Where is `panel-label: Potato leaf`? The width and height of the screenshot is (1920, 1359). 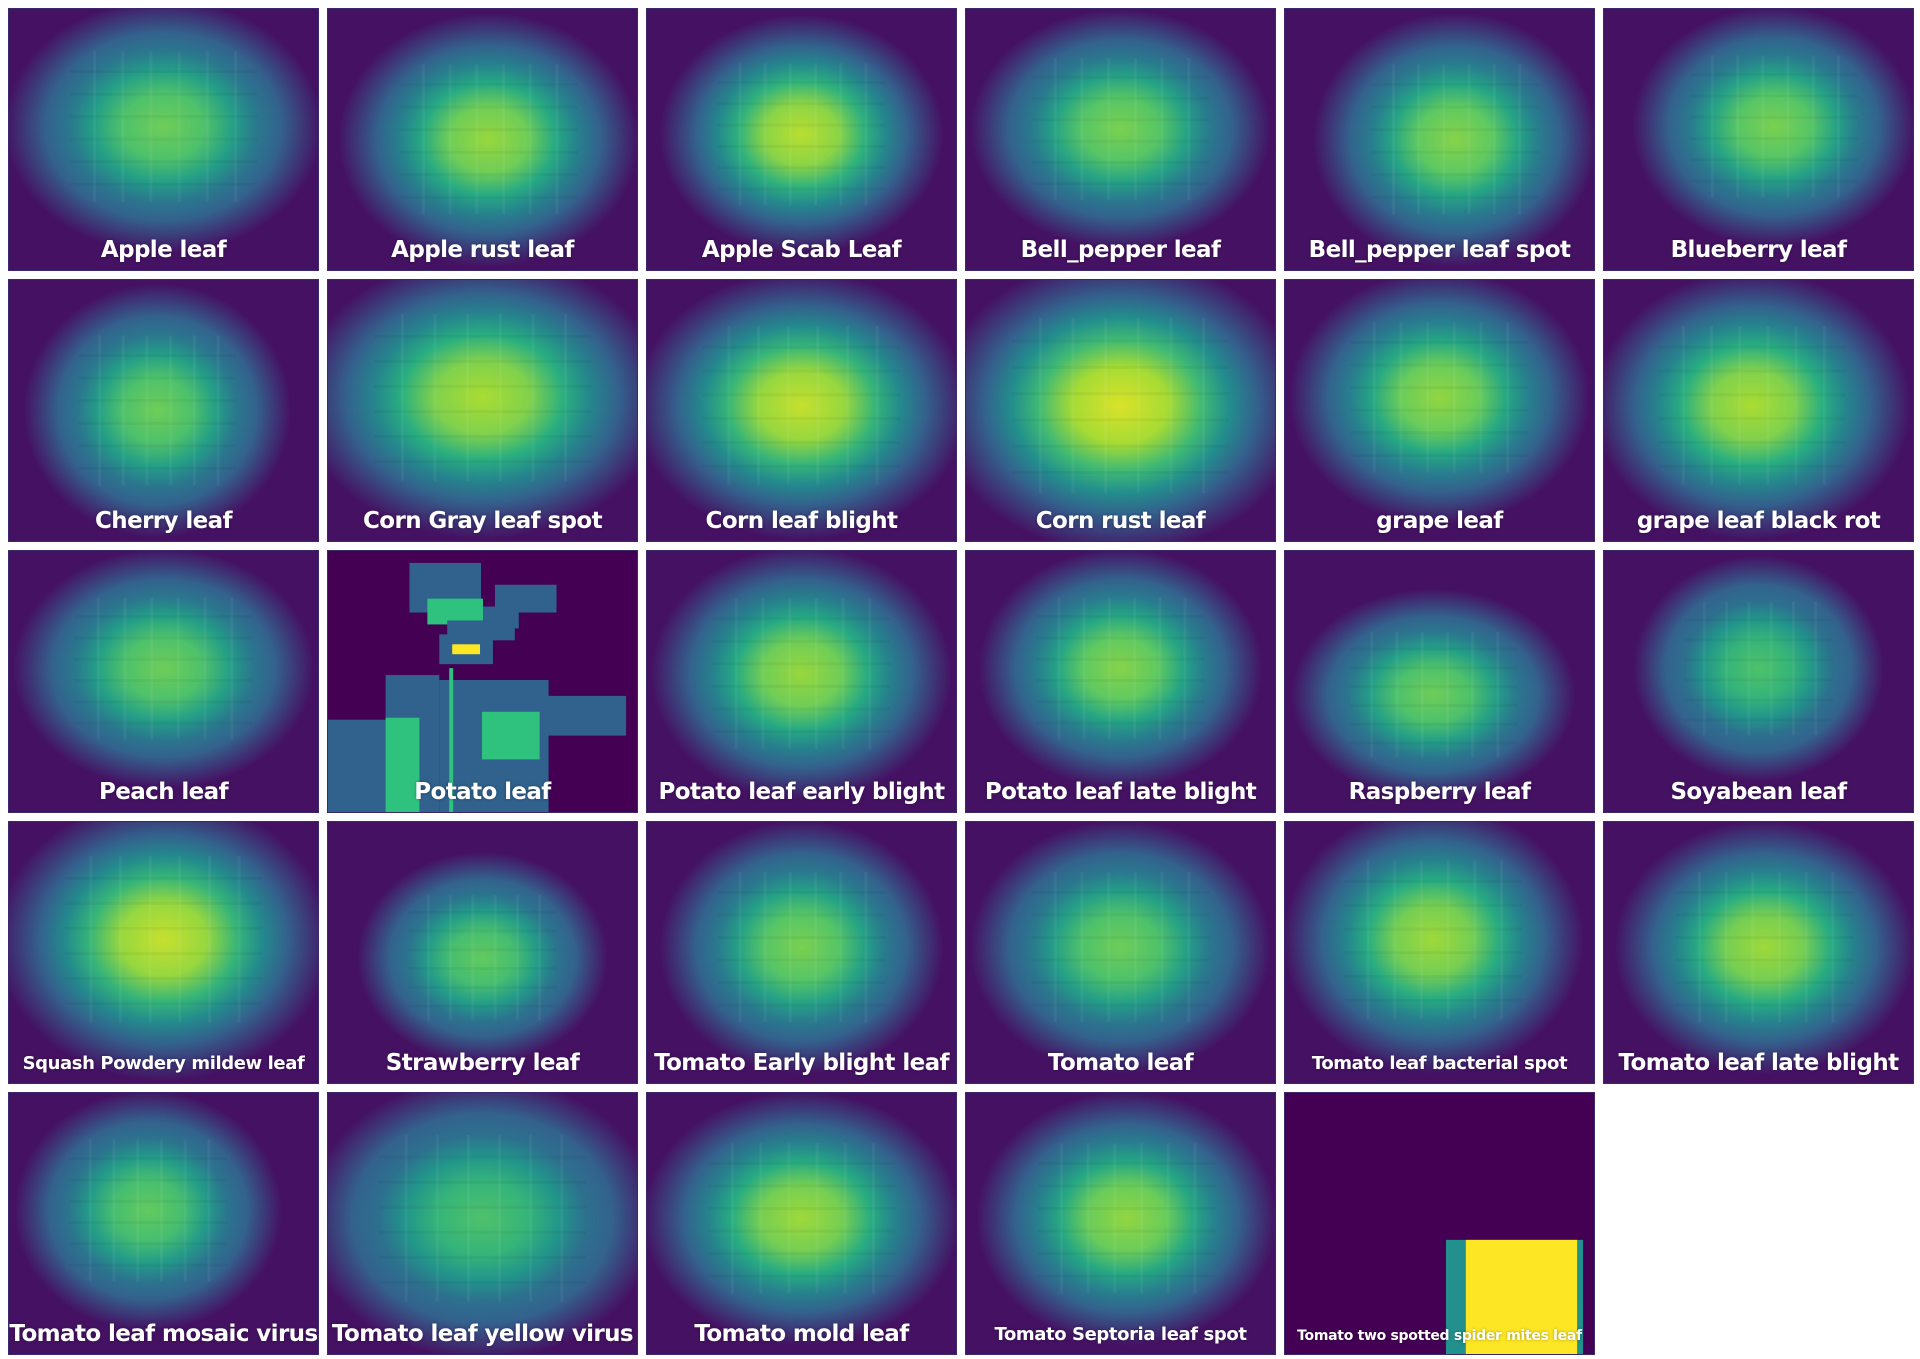
panel-label: Potato leaf is located at coordinates (482, 792).